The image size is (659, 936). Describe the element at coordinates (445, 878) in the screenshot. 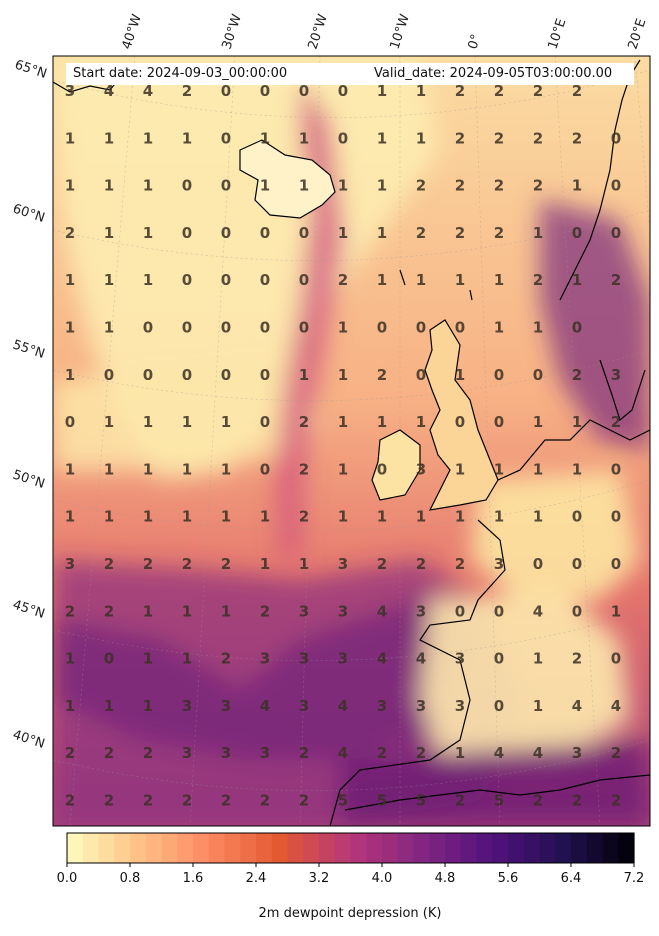

I see `colorbar-tick-label: 4.8` at that location.